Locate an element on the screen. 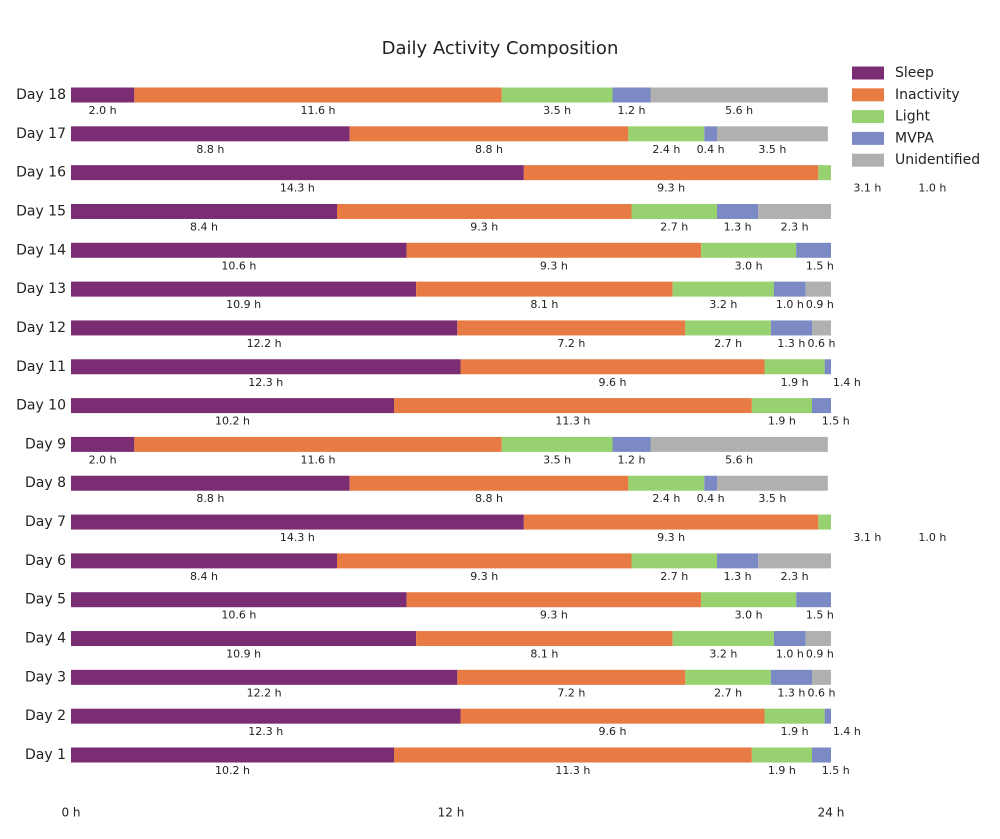 This screenshot has width=1000, height=839. data-label: 5.6 h is located at coordinates (739, 110).